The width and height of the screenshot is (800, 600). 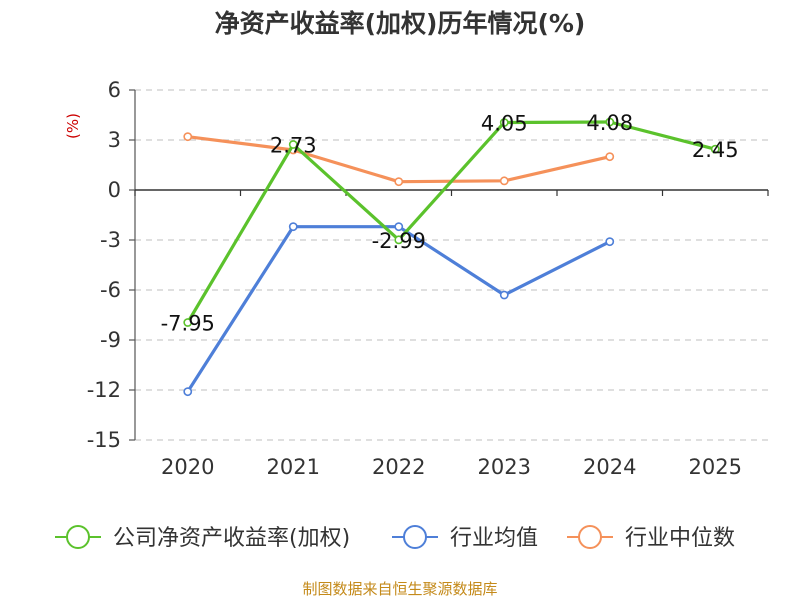 What do you see at coordinates (715, 467) in the screenshot?
I see `x-tick-label: 2025` at bounding box center [715, 467].